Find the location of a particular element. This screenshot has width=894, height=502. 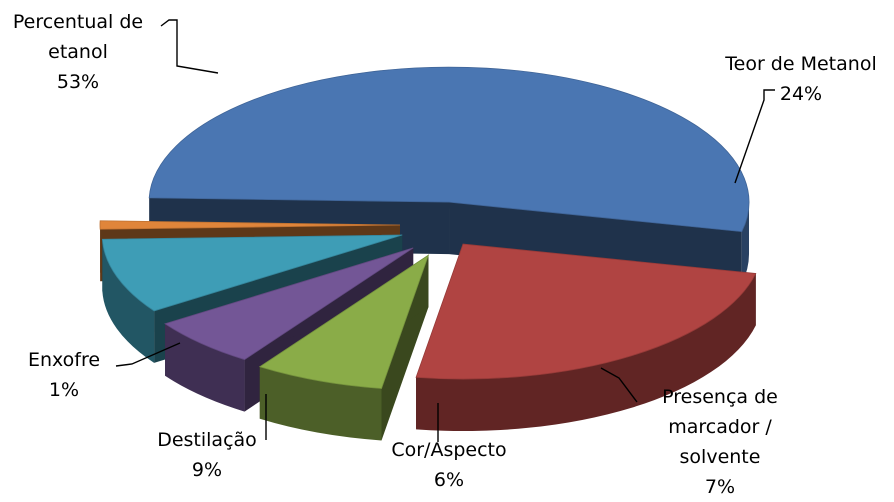

pct-label-enxofre: 1% is located at coordinates (64, 390).